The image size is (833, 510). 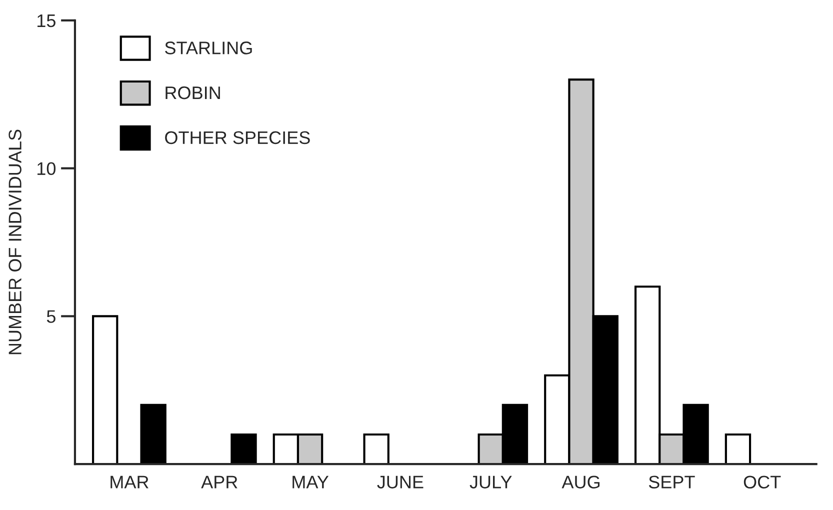 What do you see at coordinates (51, 316) in the screenshot?
I see `y-tick-label: 5` at bounding box center [51, 316].